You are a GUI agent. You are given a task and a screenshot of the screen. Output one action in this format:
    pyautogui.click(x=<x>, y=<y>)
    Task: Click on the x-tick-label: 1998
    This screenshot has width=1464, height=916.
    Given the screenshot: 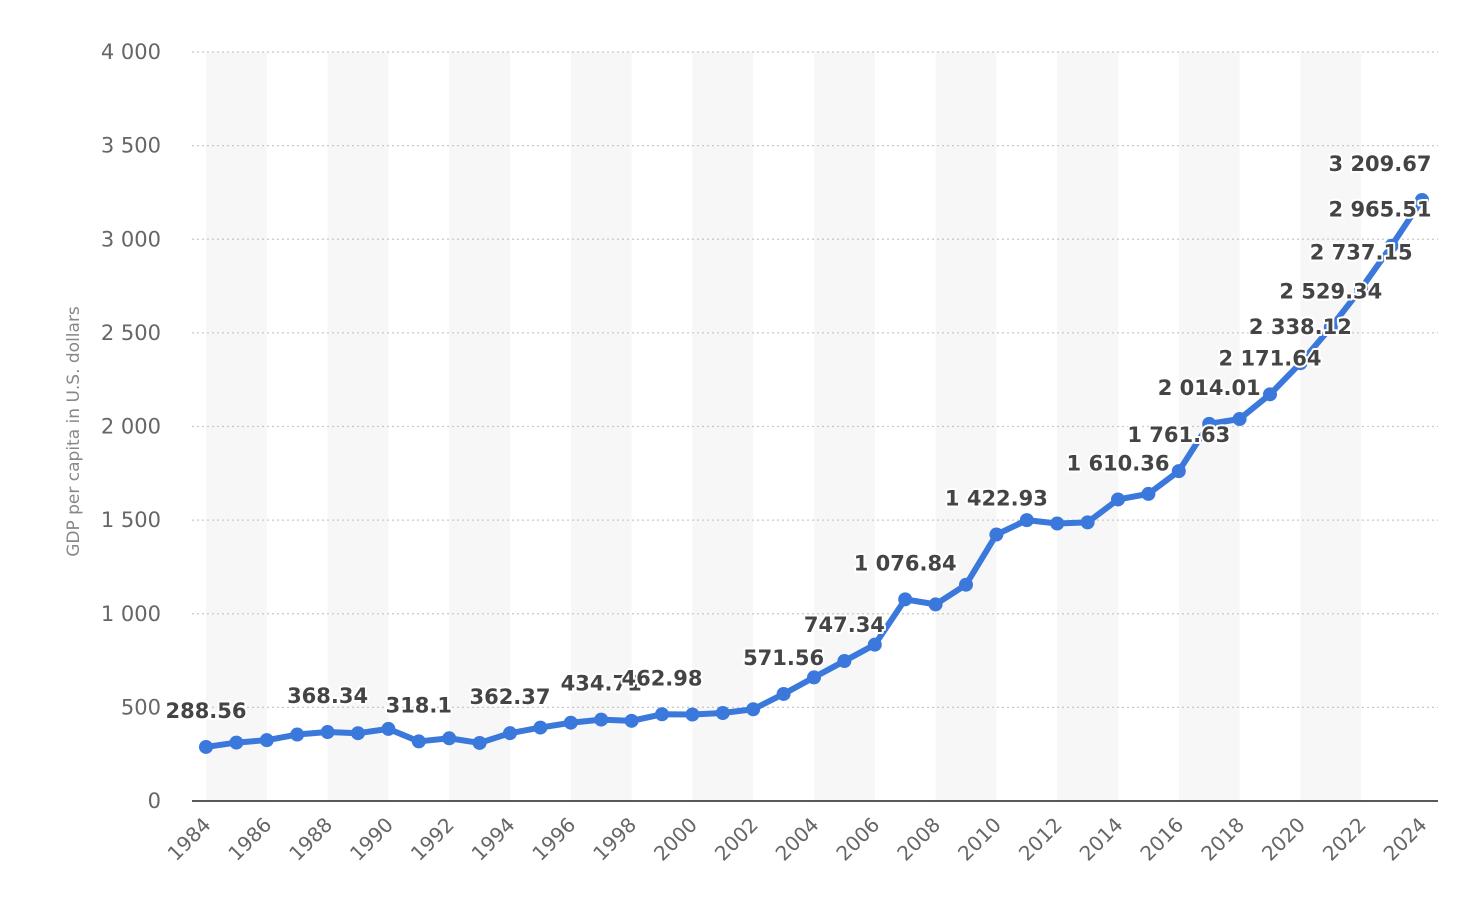 What is the action you would take?
    pyautogui.click(x=614, y=839)
    